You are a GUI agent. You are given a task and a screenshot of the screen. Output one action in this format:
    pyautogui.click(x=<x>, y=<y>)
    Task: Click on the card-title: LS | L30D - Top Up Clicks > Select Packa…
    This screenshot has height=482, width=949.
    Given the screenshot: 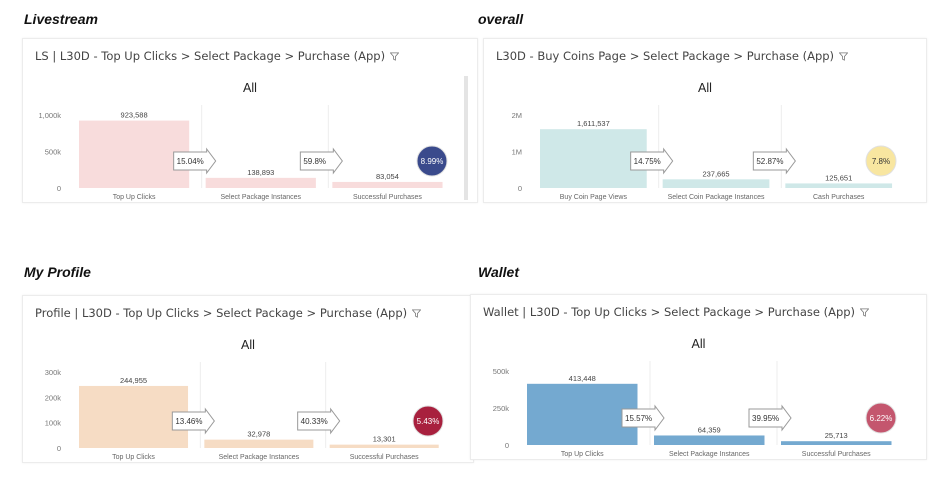 What is the action you would take?
    pyautogui.click(x=210, y=56)
    